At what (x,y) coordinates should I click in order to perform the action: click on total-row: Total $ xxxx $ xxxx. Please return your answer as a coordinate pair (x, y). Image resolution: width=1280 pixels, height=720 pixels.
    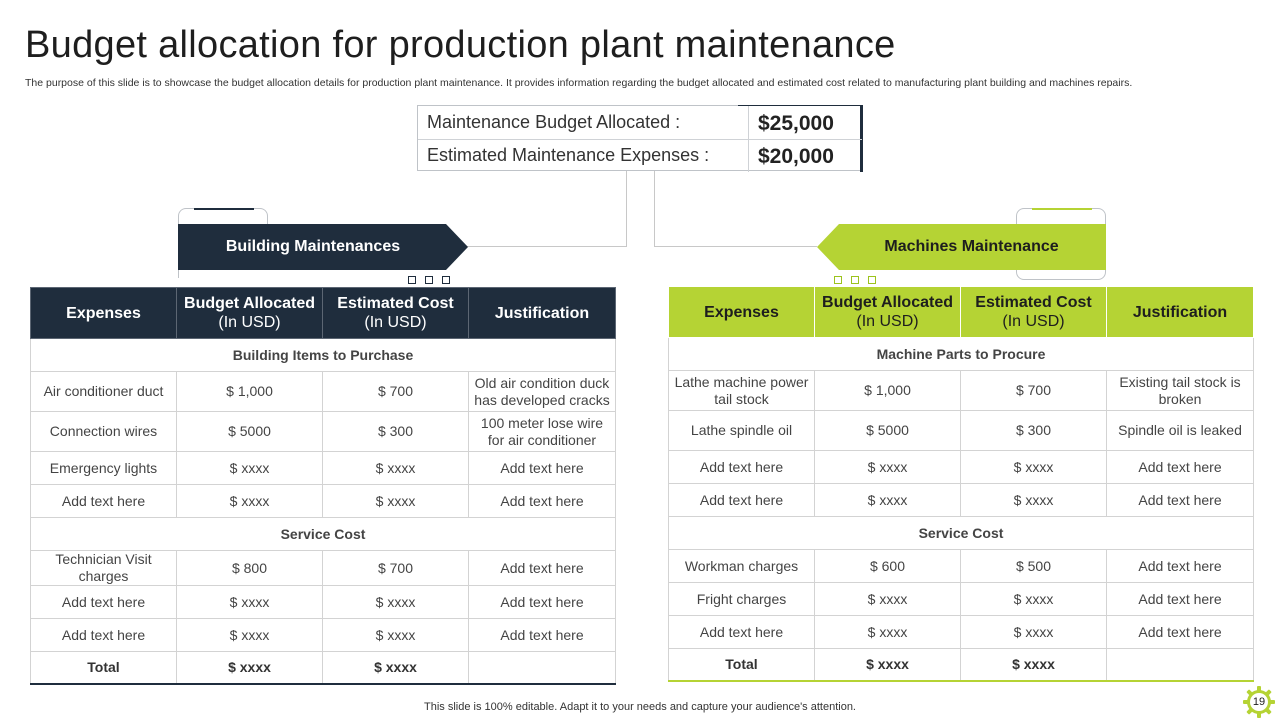
    Looking at the image, I should click on (323, 667).